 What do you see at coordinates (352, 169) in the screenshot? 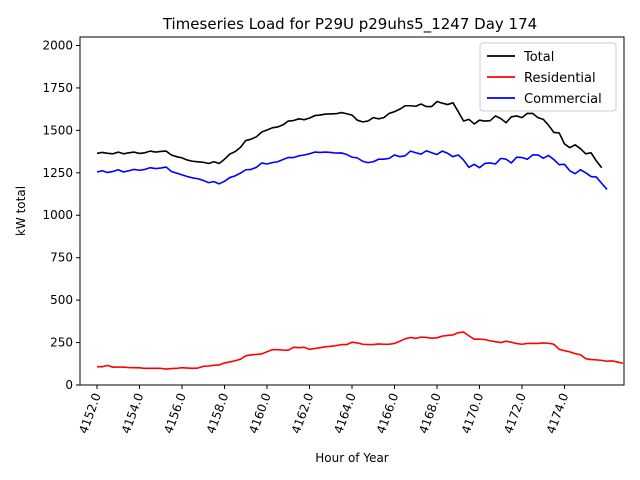
I see `series-line-commercial` at bounding box center [352, 169].